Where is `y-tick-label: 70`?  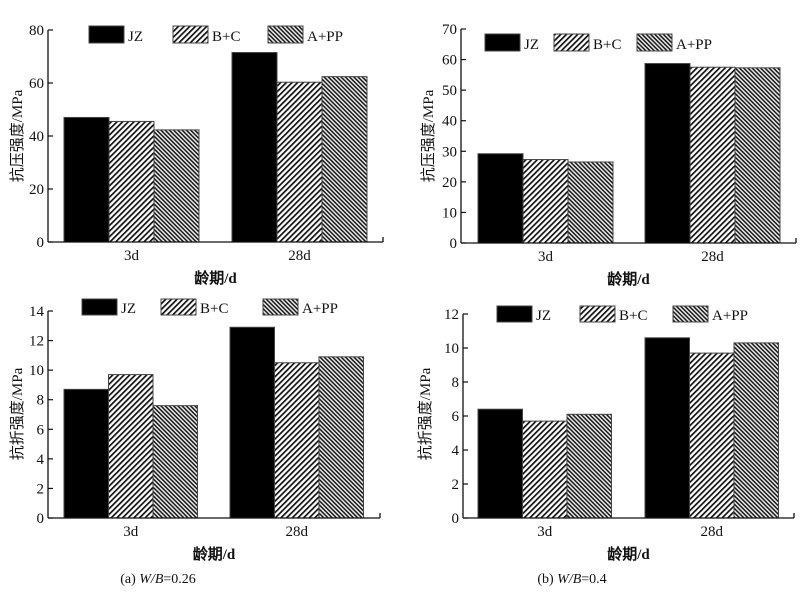 y-tick-label: 70 is located at coordinates (449, 30).